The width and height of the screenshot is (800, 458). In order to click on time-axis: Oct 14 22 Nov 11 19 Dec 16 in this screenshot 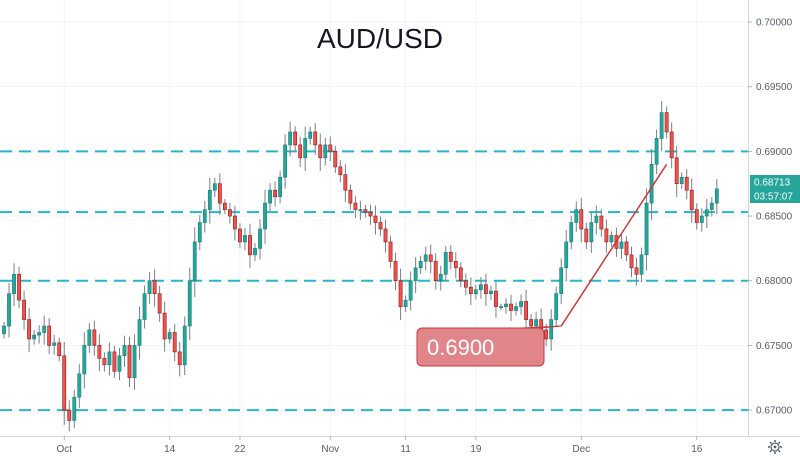, I will do `click(379, 445)`.